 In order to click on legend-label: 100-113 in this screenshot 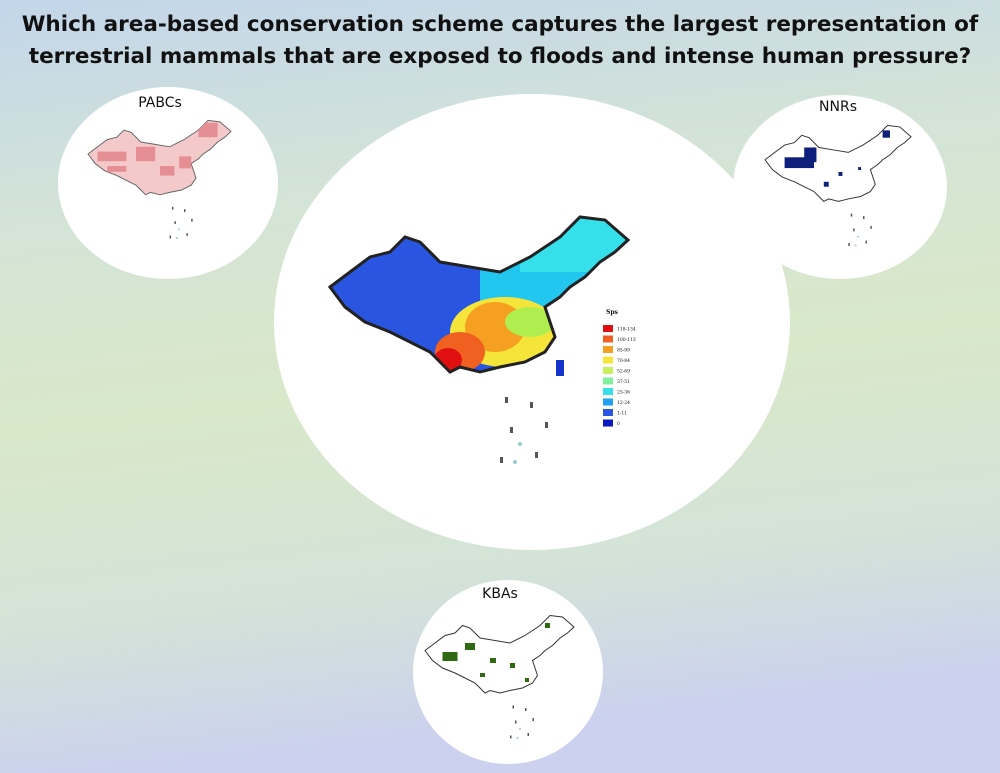, I will do `click(626, 340)`.